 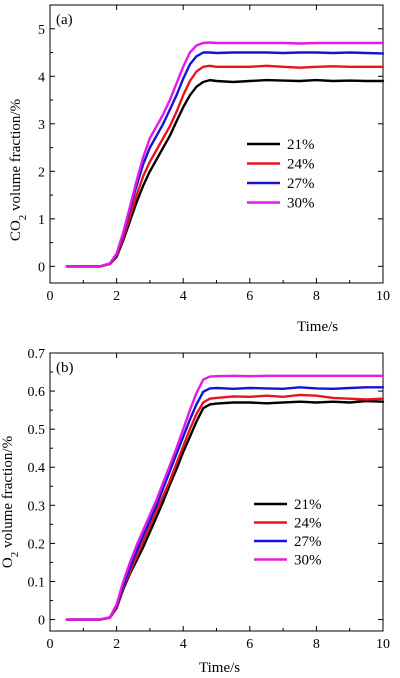 I want to click on y-tick-label: 0.2, so click(x=37, y=544).